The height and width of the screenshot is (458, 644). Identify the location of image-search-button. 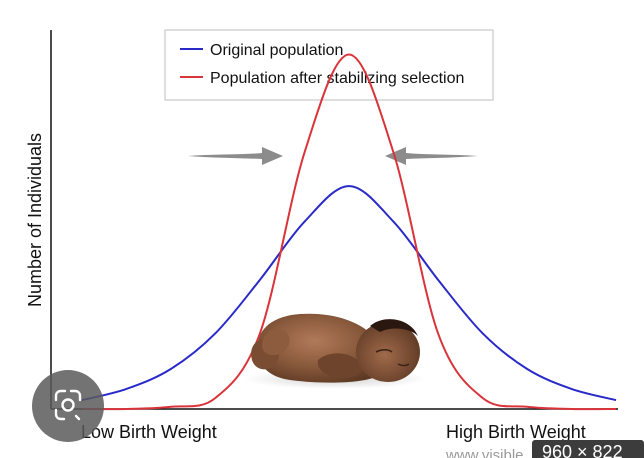
(68, 406).